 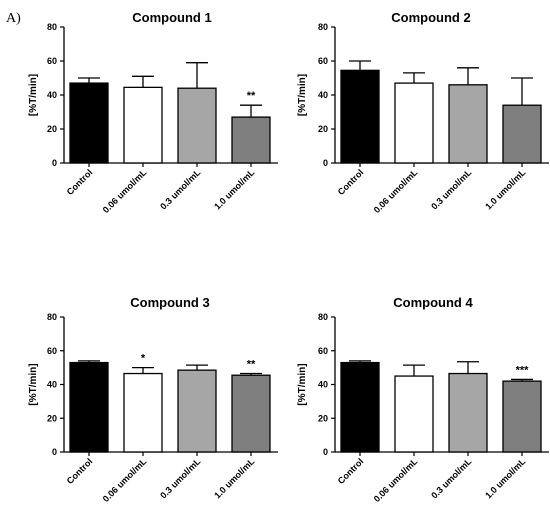 What do you see at coordinates (13, 18) in the screenshot?
I see `panel-label: A)` at bounding box center [13, 18].